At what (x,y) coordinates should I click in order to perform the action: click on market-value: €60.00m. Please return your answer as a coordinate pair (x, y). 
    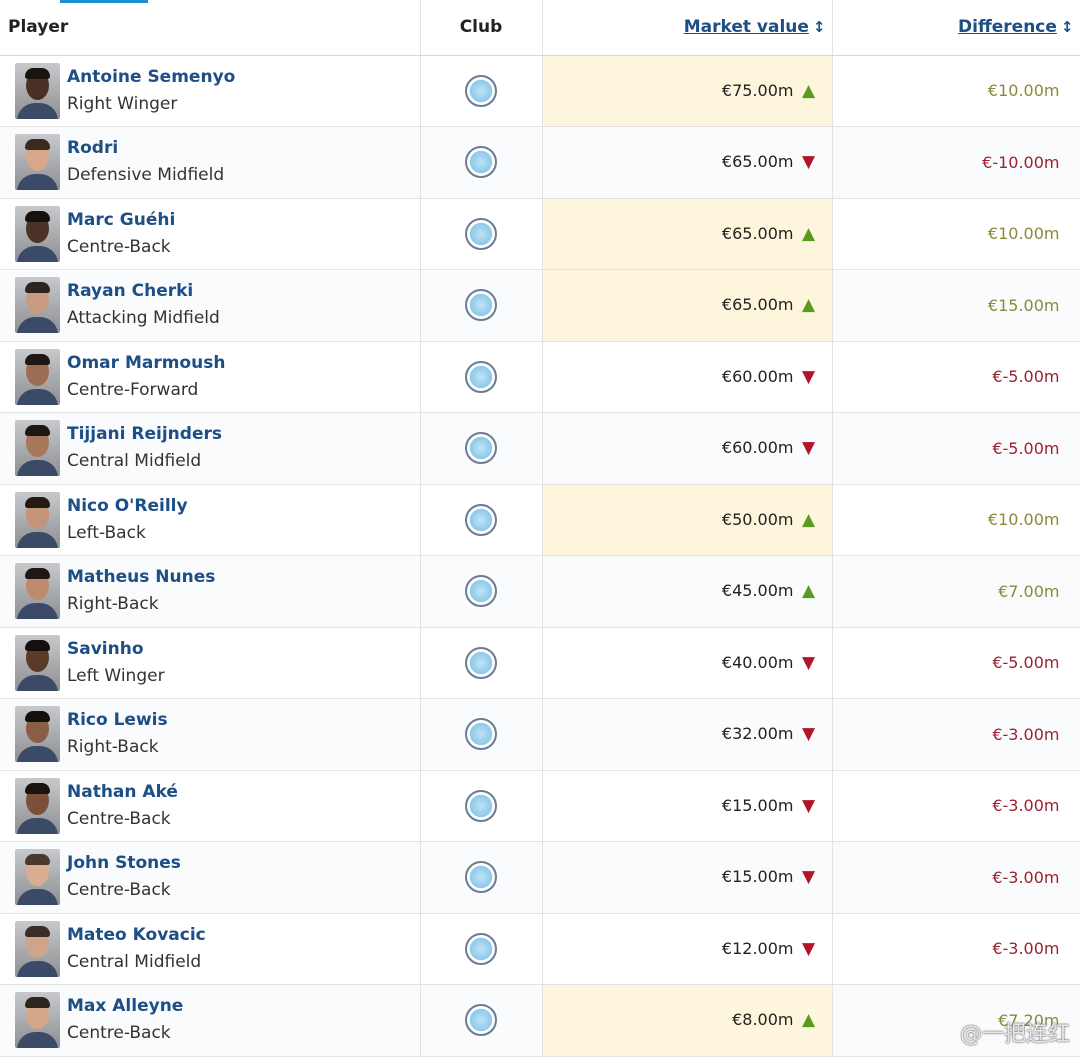
    Looking at the image, I should click on (757, 448).